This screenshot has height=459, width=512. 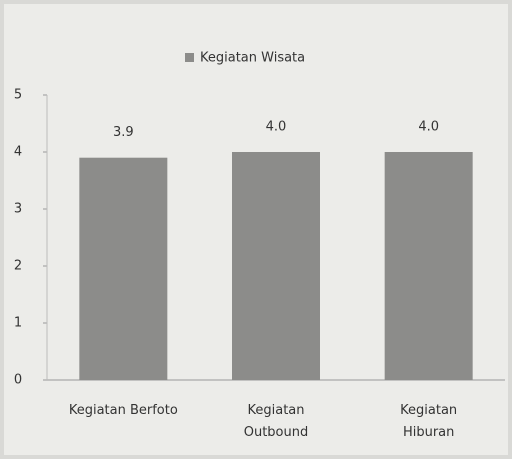 I want to click on y-tick-label: 3, so click(x=18, y=209).